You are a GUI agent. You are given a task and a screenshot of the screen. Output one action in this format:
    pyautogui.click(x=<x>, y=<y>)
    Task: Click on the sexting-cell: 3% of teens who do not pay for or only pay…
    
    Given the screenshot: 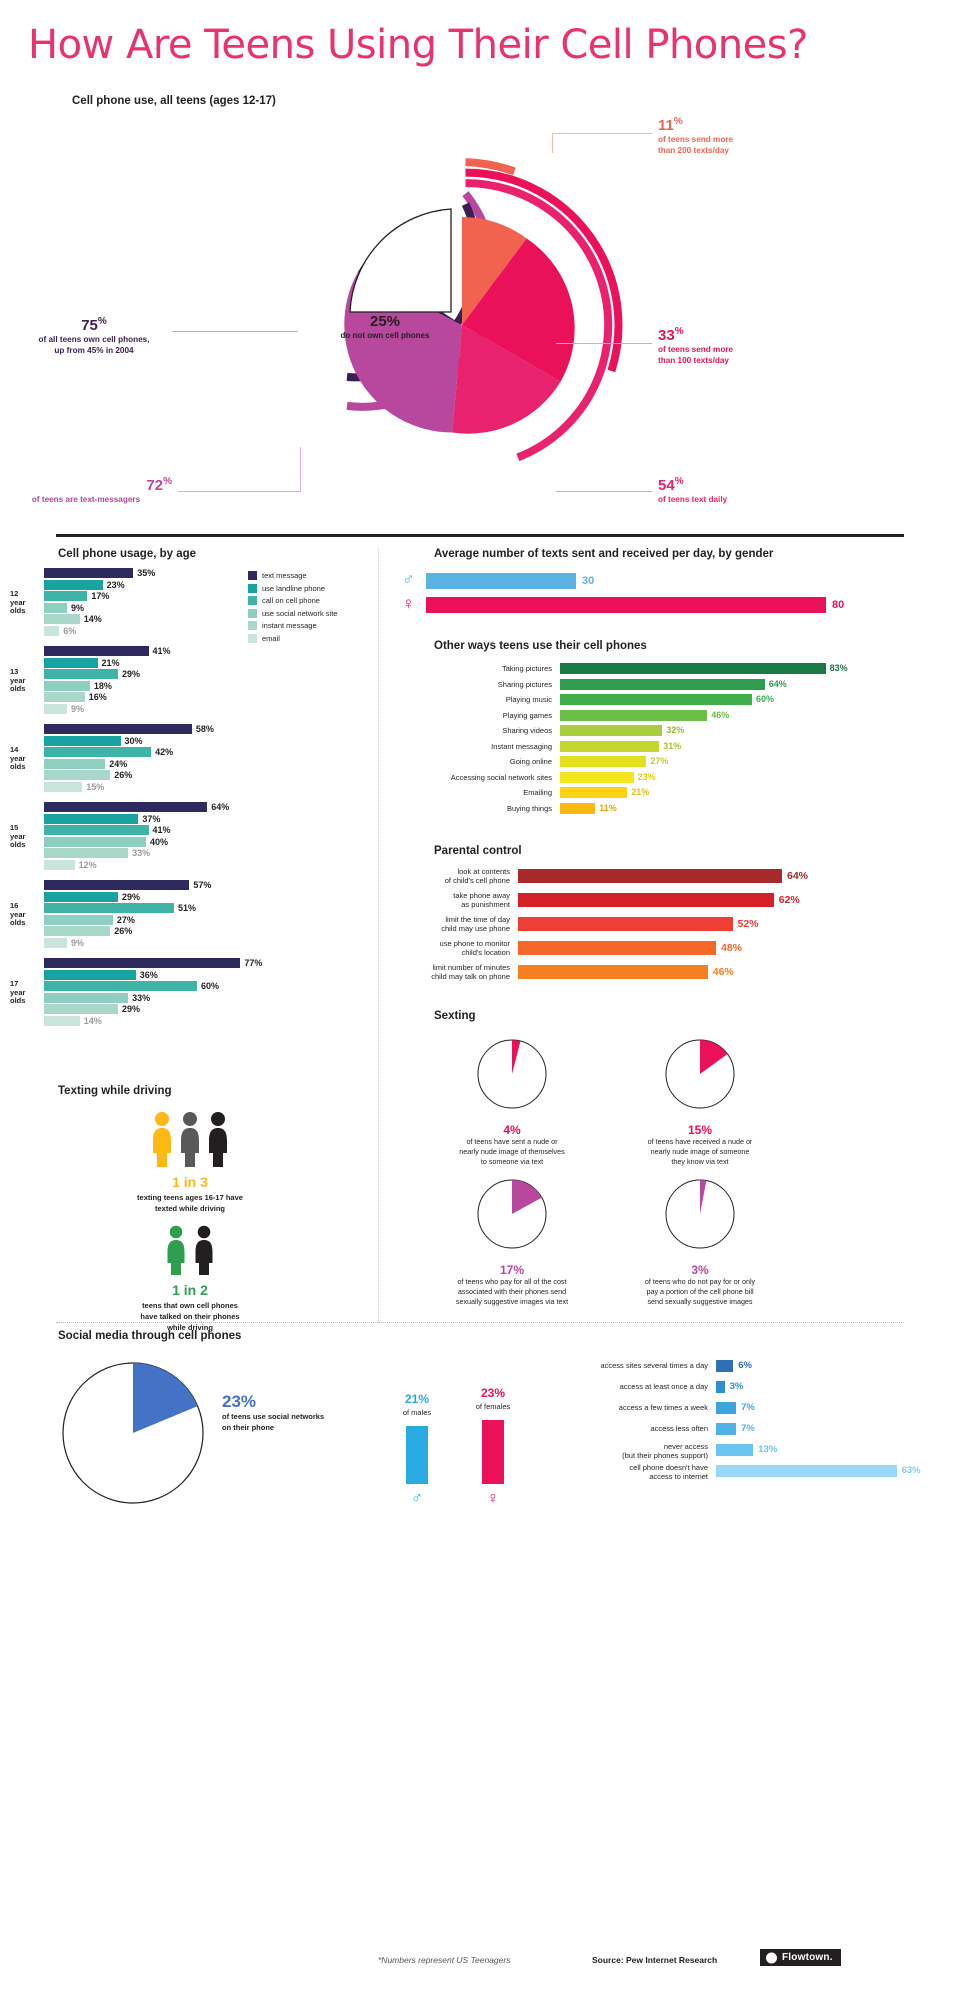 What is the action you would take?
    pyautogui.click(x=700, y=1242)
    